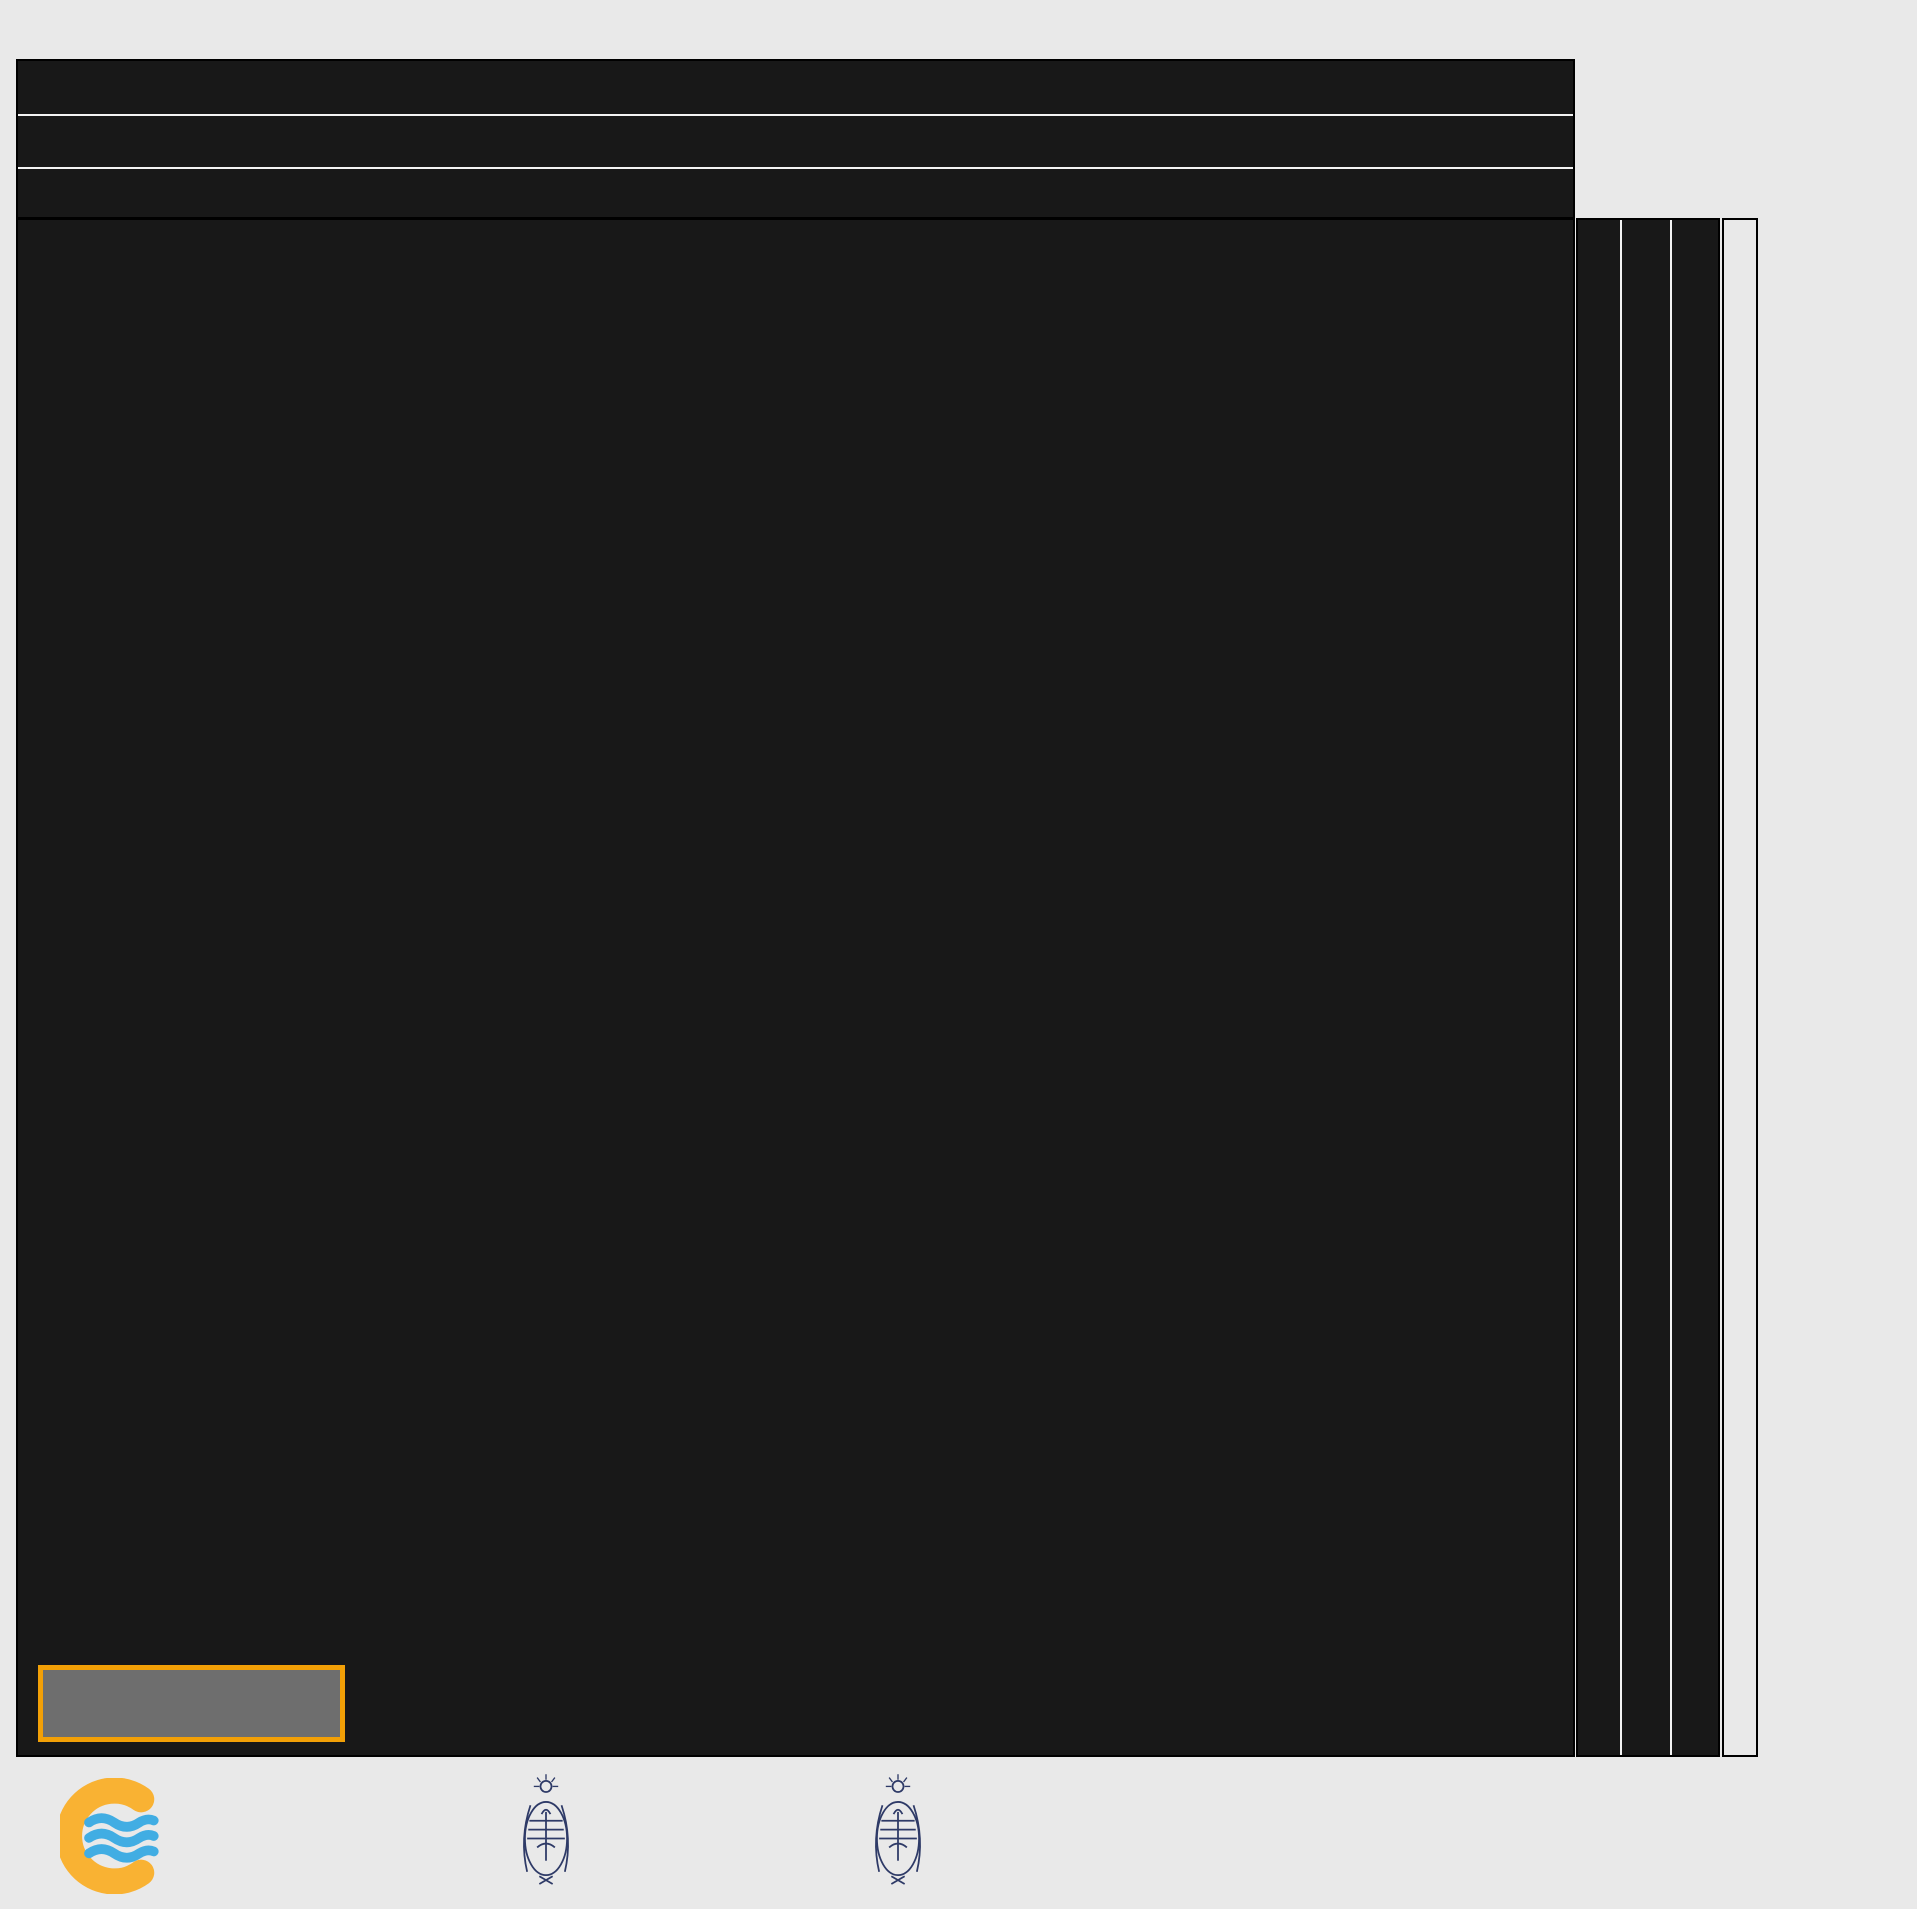  Describe the element at coordinates (795, 115) in the screenshot. I see `altitude-line-10km` at that location.